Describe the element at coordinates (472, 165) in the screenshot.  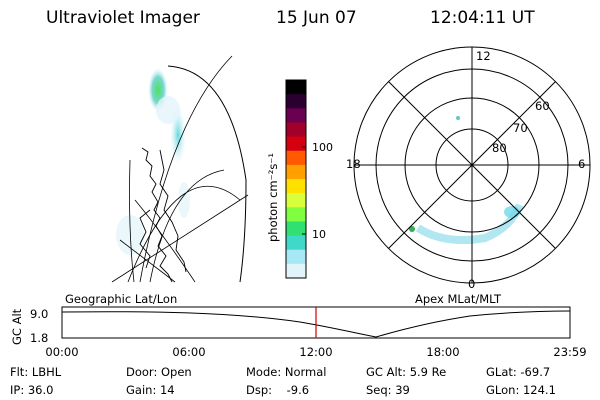
I see `mlt-diagonal` at that location.